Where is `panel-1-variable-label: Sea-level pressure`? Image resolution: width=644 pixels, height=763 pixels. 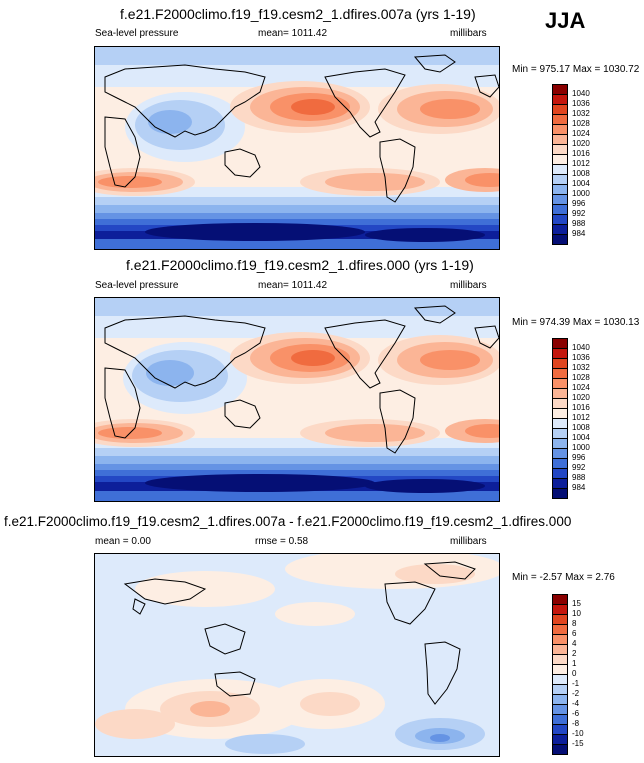
panel-1-variable-label: Sea-level pressure is located at coordinates (137, 33).